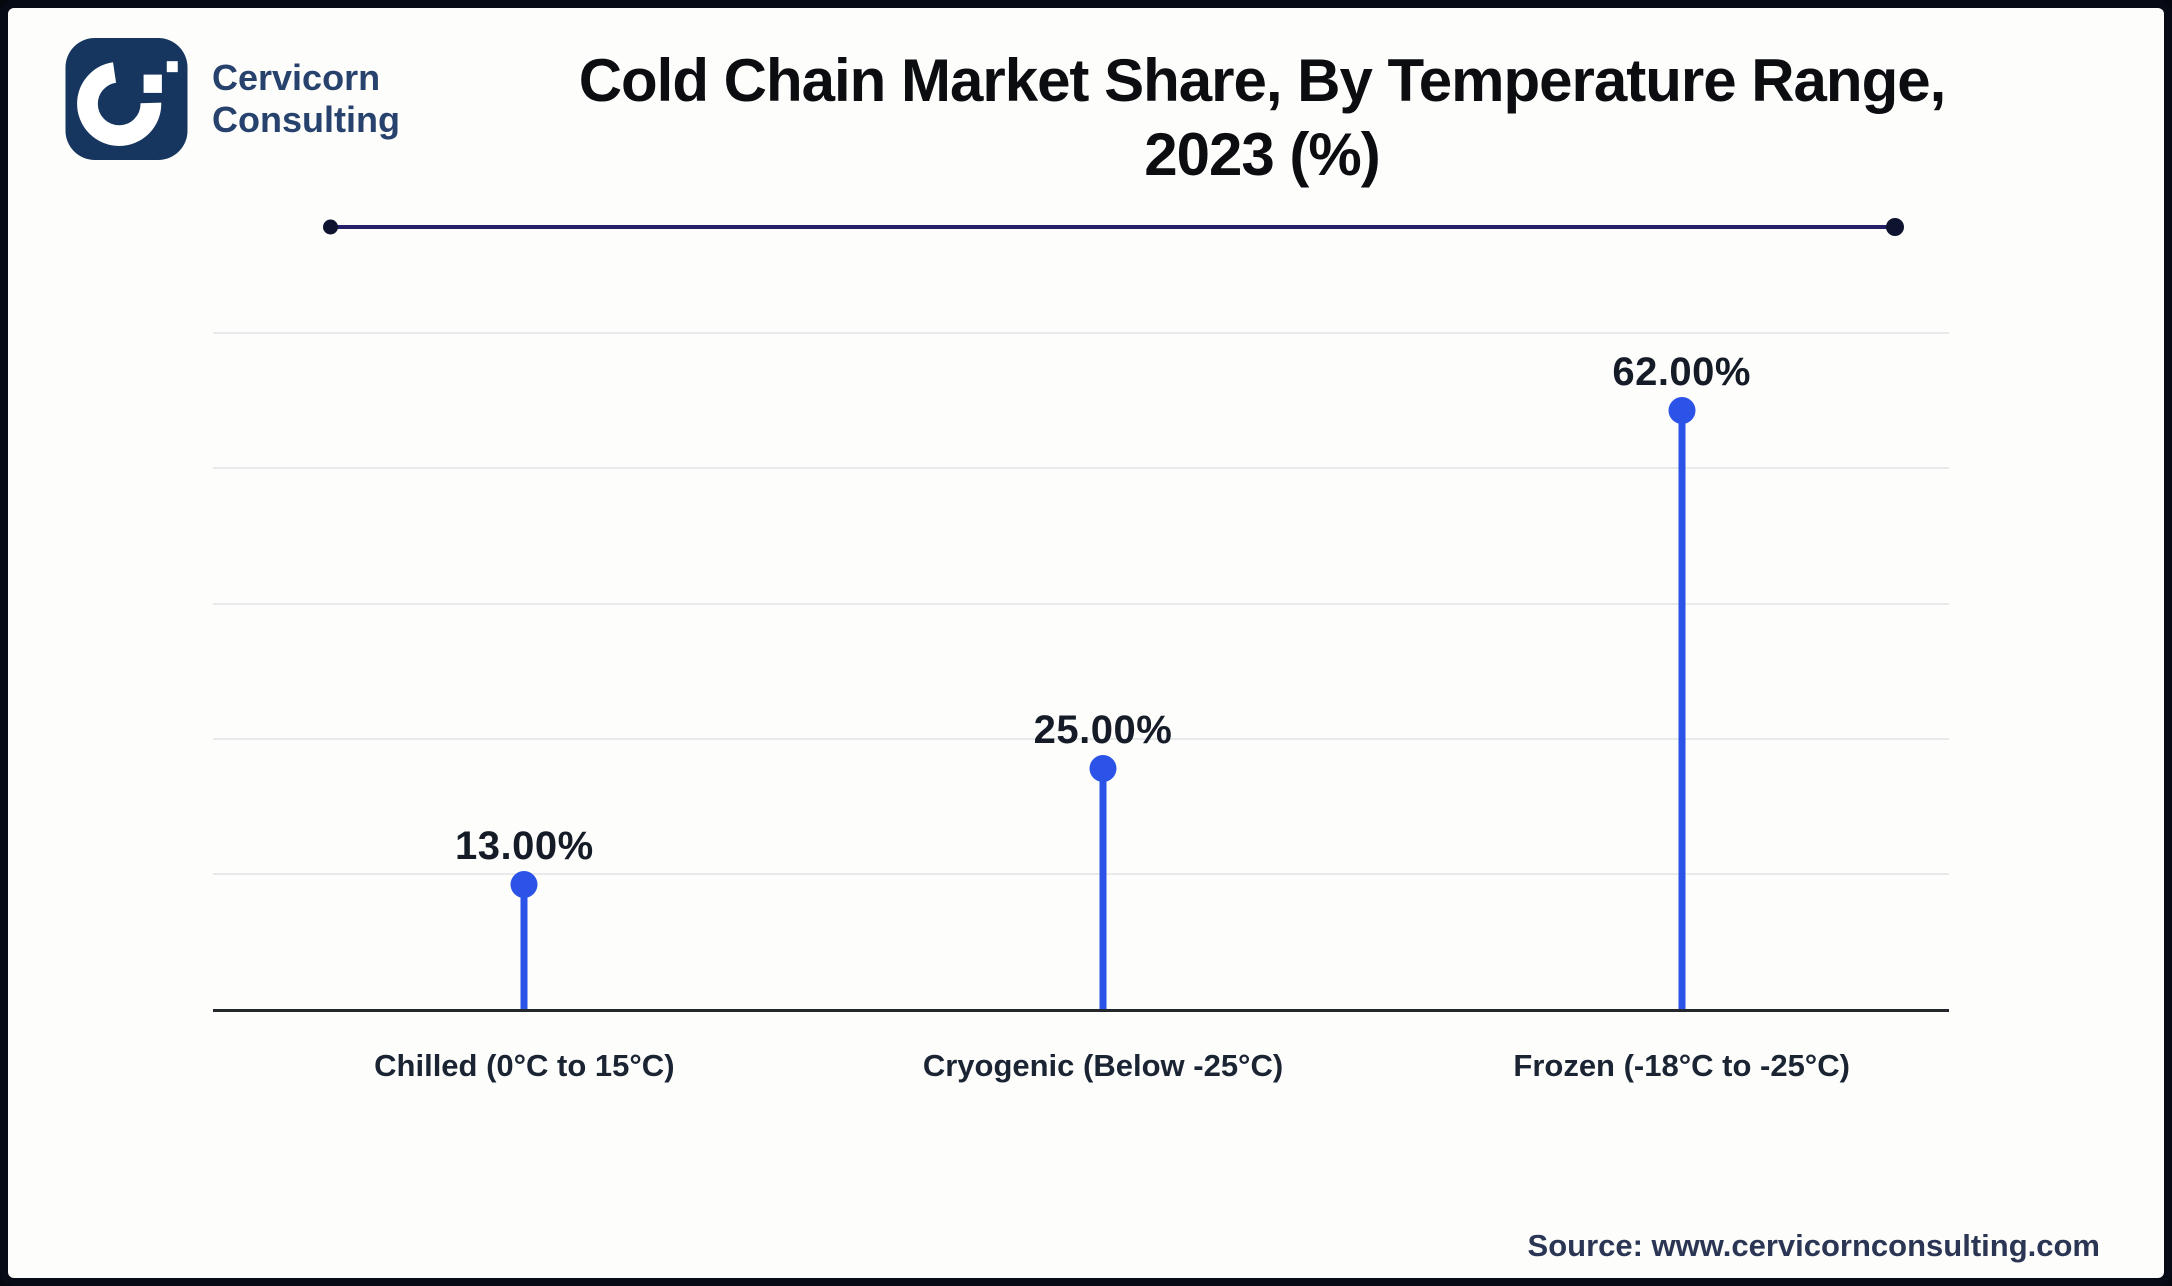 The height and width of the screenshot is (1286, 2172). What do you see at coordinates (524, 1065) in the screenshot?
I see `category-label: Chilled (0°C to 15°C)` at bounding box center [524, 1065].